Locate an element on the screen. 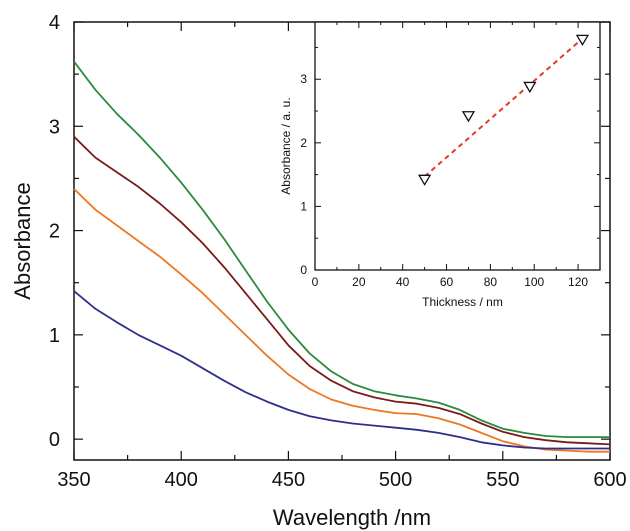  inset-y-tick-label: 1 is located at coordinates (303, 206).